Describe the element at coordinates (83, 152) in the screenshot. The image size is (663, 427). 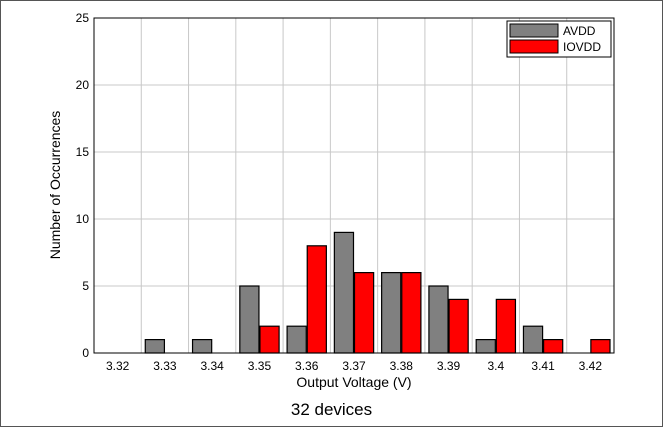
I see `y-tick-label: 15` at that location.